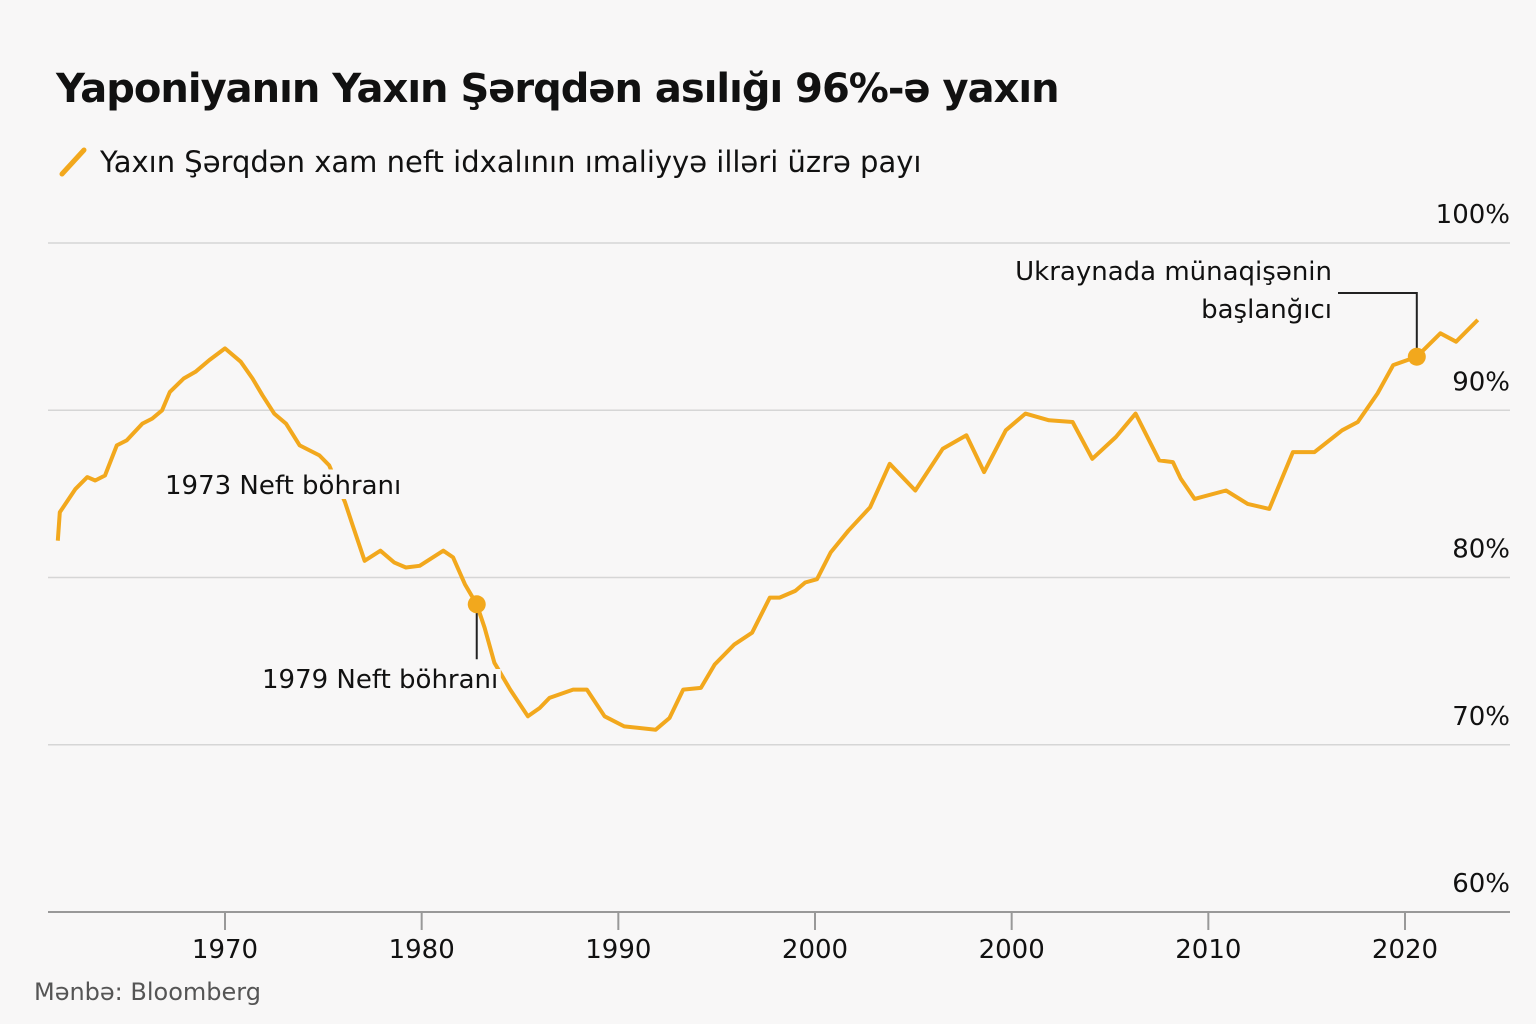 The height and width of the screenshot is (1024, 1536). Describe the element at coordinates (147, 992) in the screenshot. I see `source: Mənbə: Bloomberg` at that location.